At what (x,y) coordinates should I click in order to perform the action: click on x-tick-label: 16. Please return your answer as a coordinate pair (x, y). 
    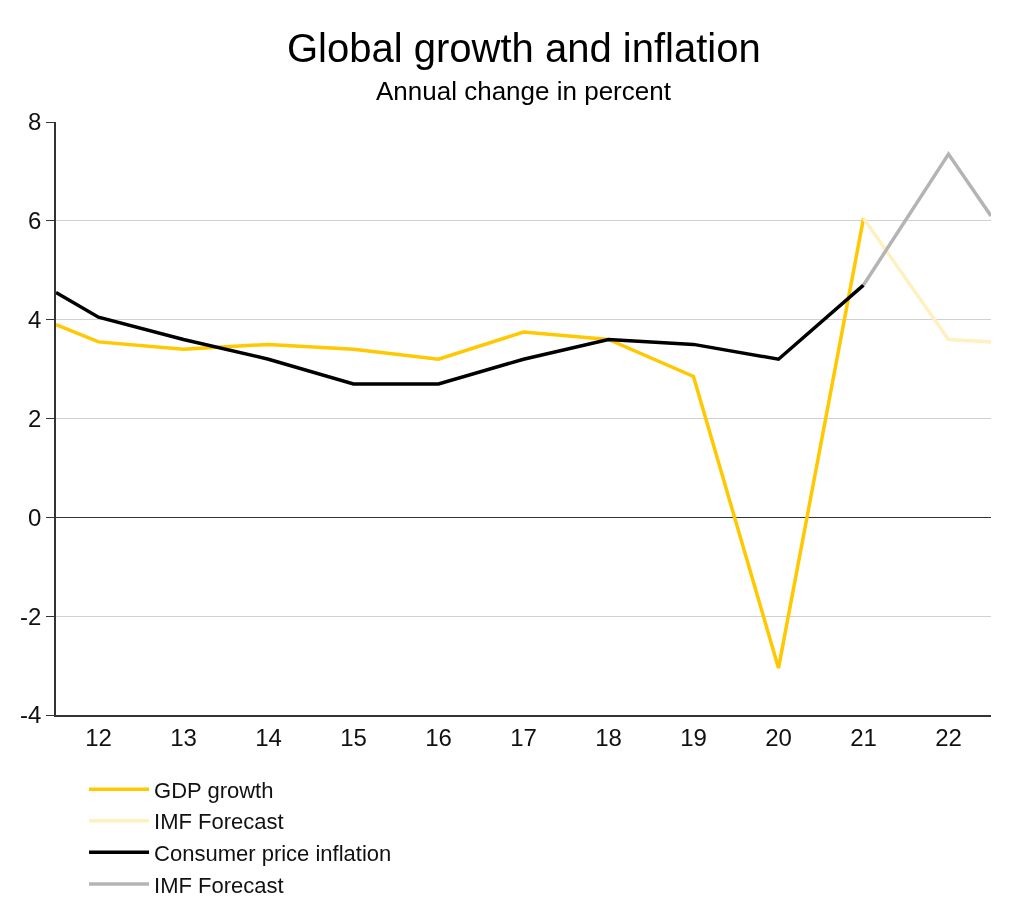
    Looking at the image, I should click on (438, 737).